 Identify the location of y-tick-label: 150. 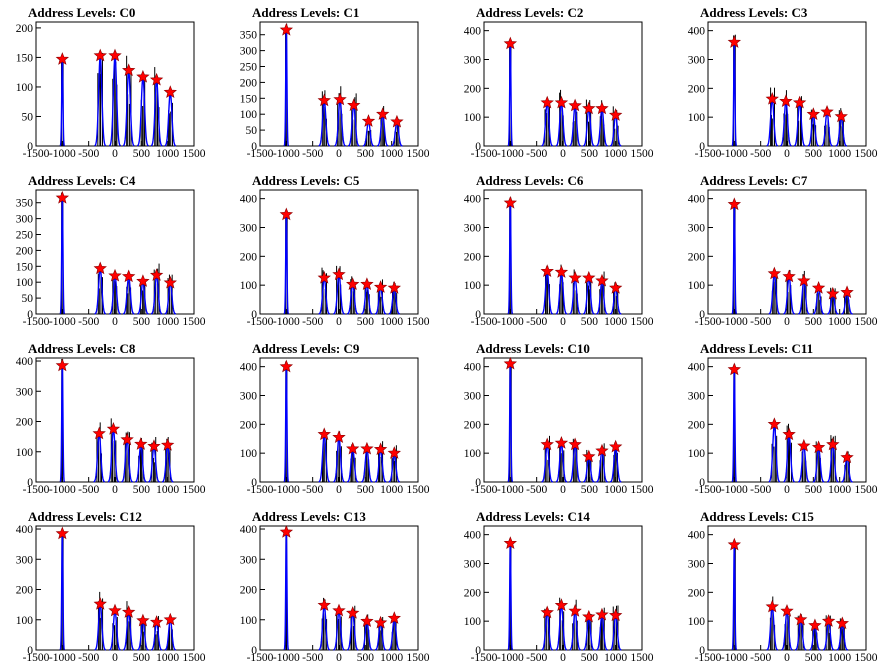
(25, 267).